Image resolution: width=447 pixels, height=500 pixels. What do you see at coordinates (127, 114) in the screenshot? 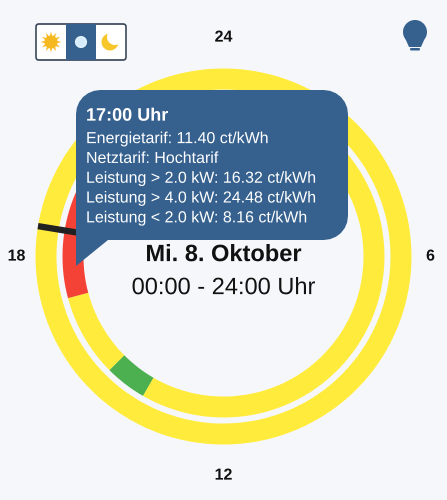
I see `text: 17:00 Uhr` at bounding box center [127, 114].